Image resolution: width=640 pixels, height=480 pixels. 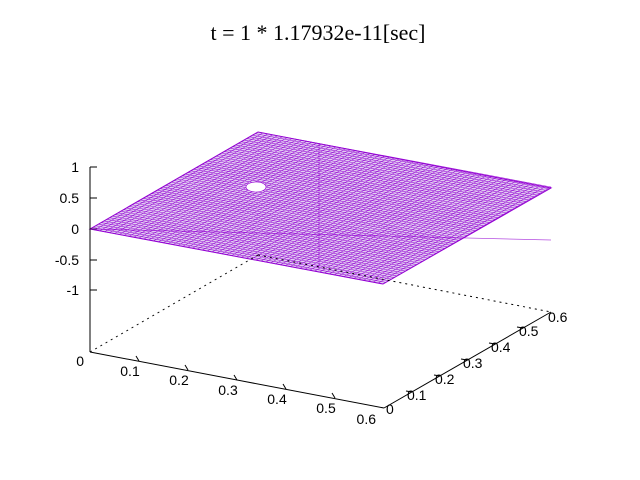 What do you see at coordinates (75, 229) in the screenshot?
I see `z-tick-label: 0` at bounding box center [75, 229].